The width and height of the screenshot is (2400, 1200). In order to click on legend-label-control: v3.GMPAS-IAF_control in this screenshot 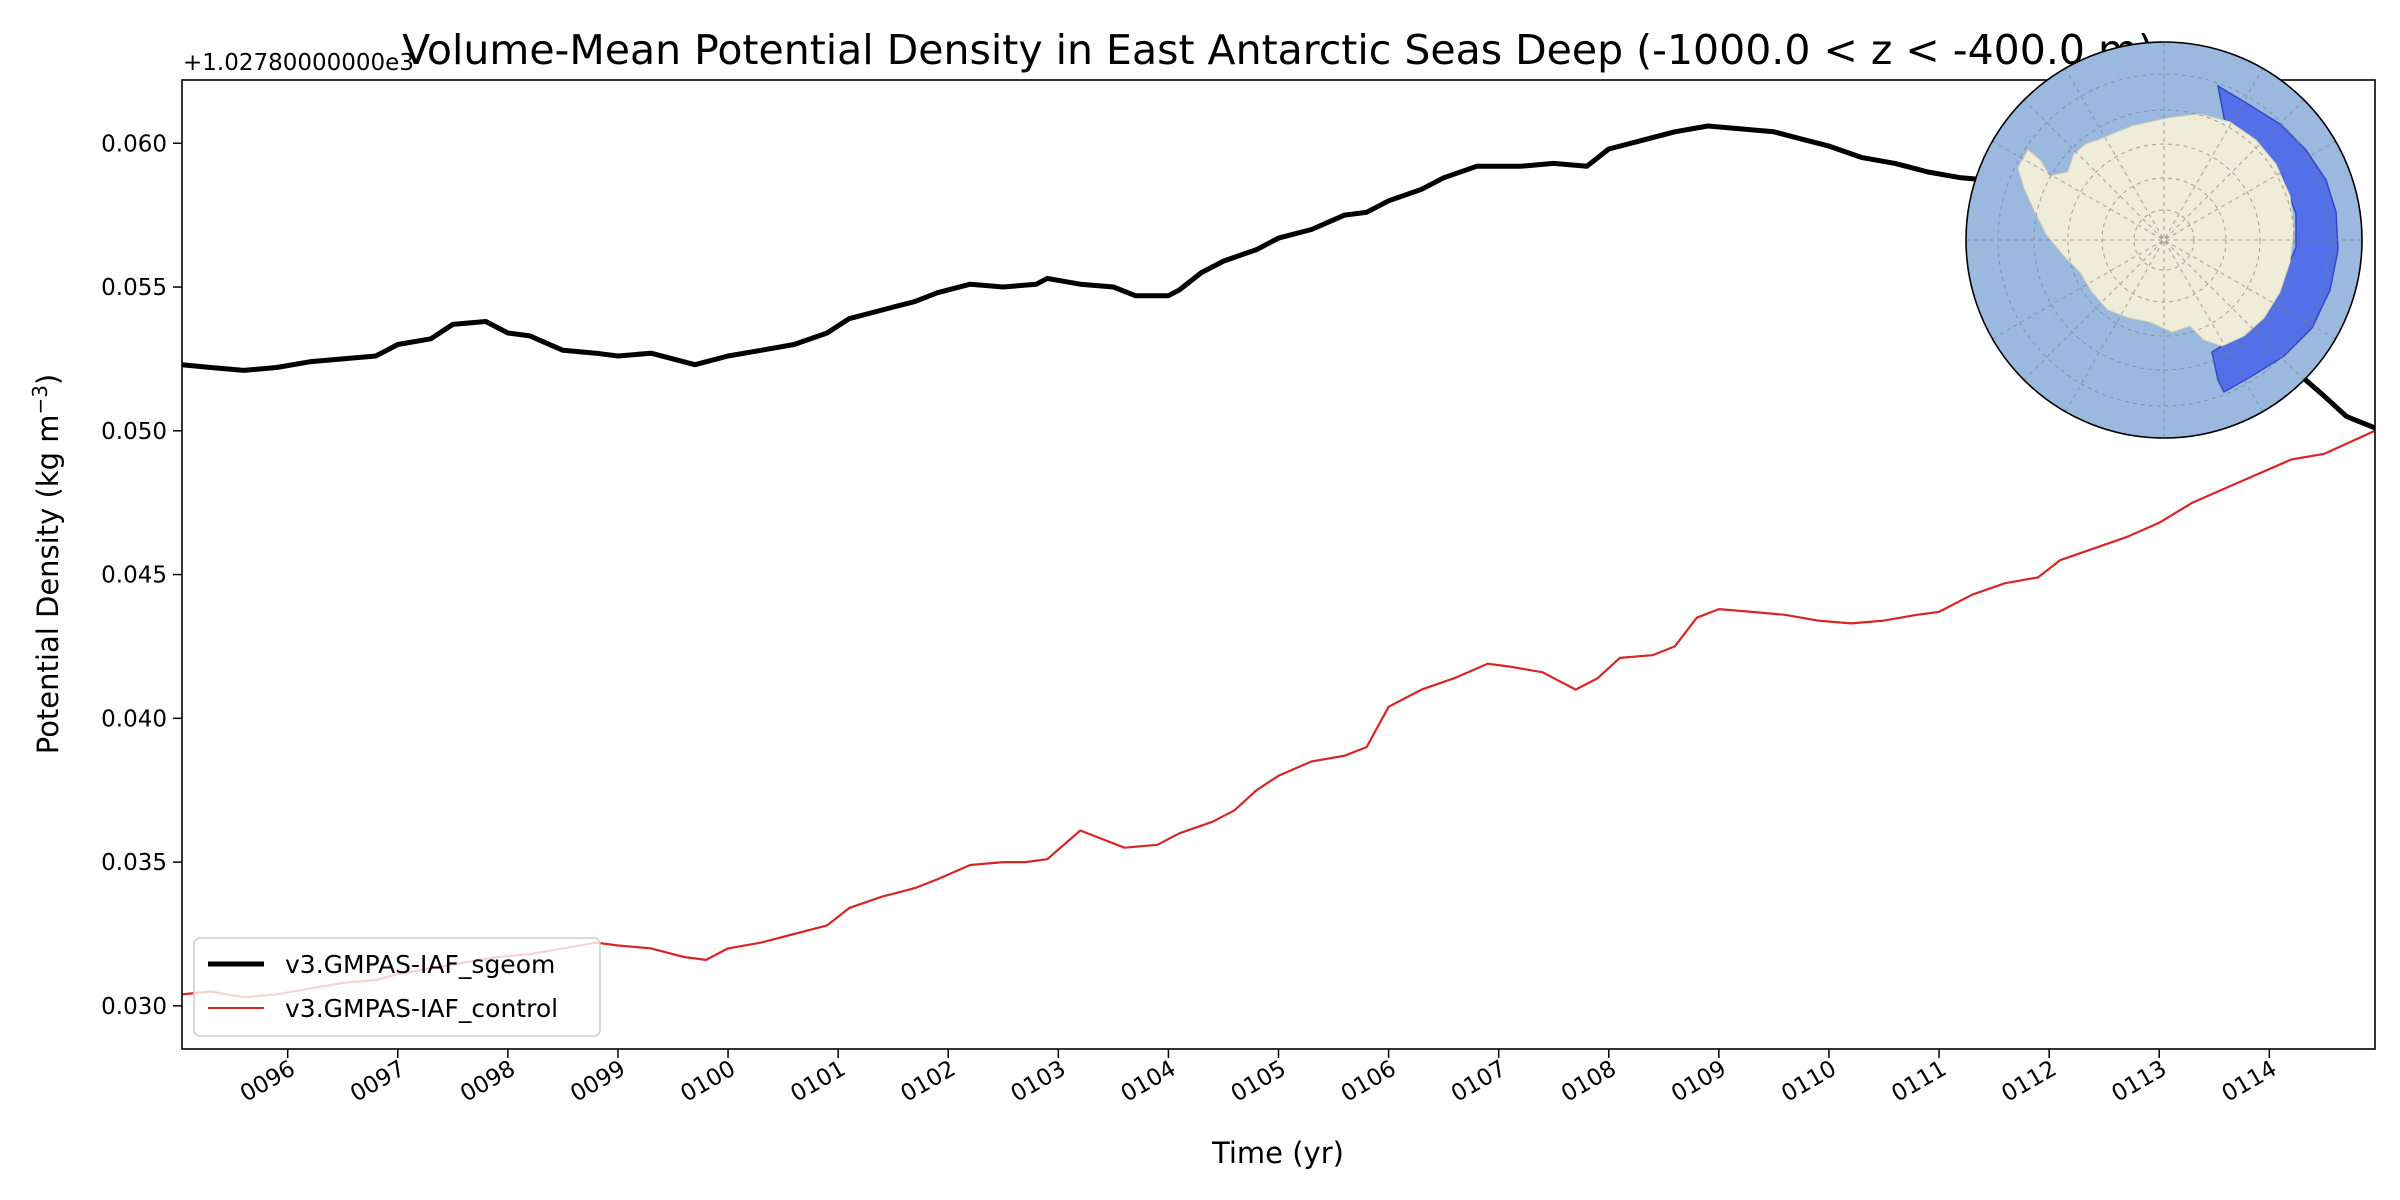, I will do `click(421, 1008)`.